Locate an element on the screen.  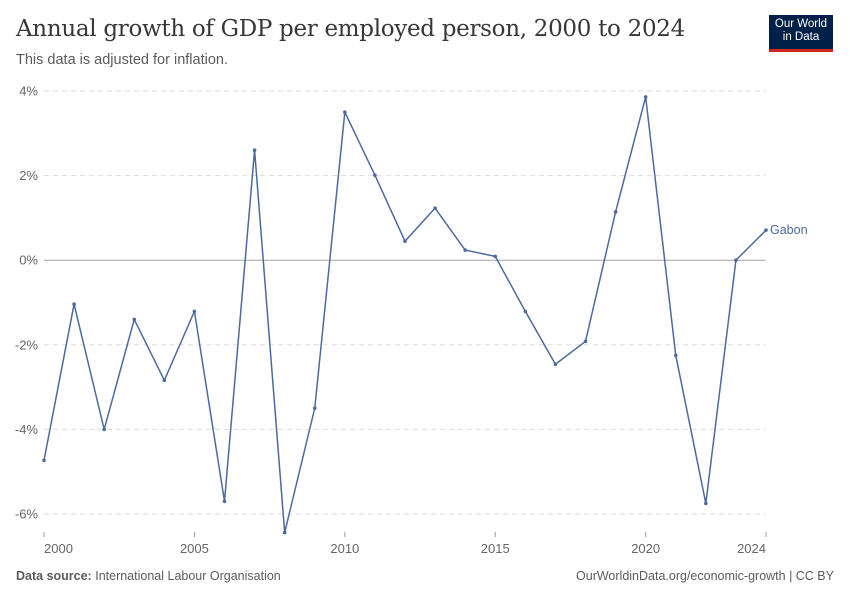
owid-logo: Our World in Data is located at coordinates (801, 33).